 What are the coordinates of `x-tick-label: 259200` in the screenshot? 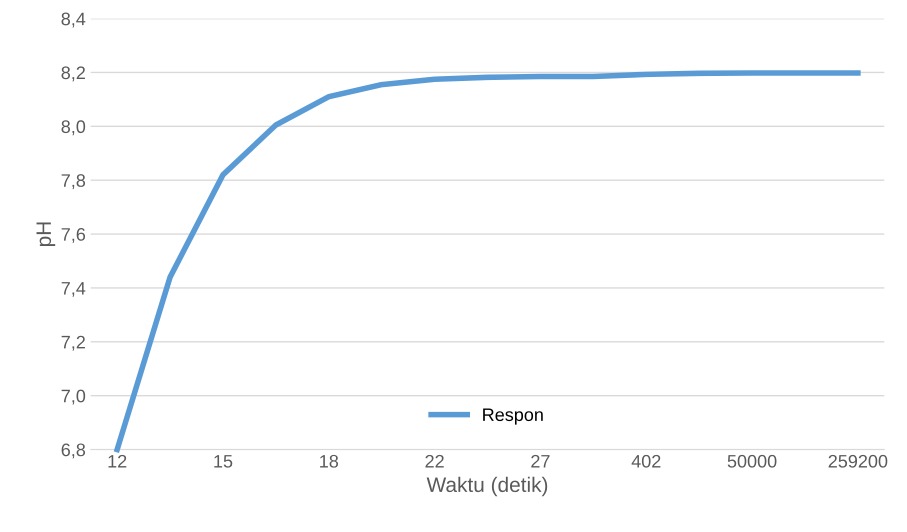 It's located at (858, 461).